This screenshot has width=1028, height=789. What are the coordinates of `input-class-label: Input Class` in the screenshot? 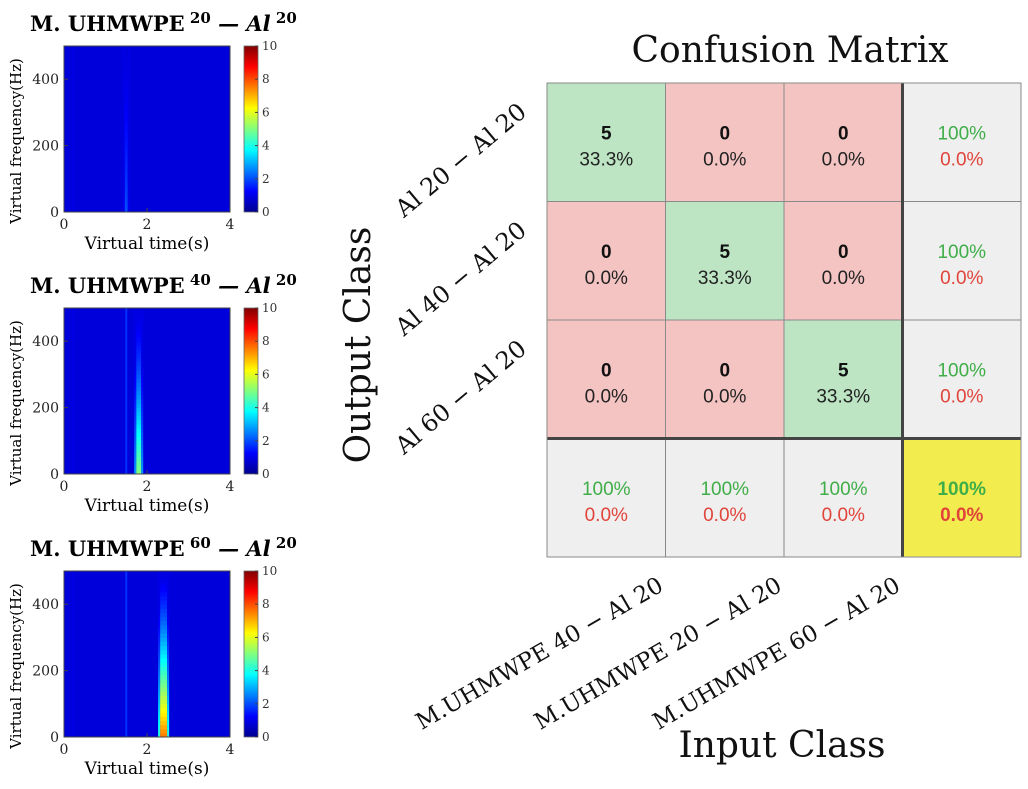 It's located at (781, 745).